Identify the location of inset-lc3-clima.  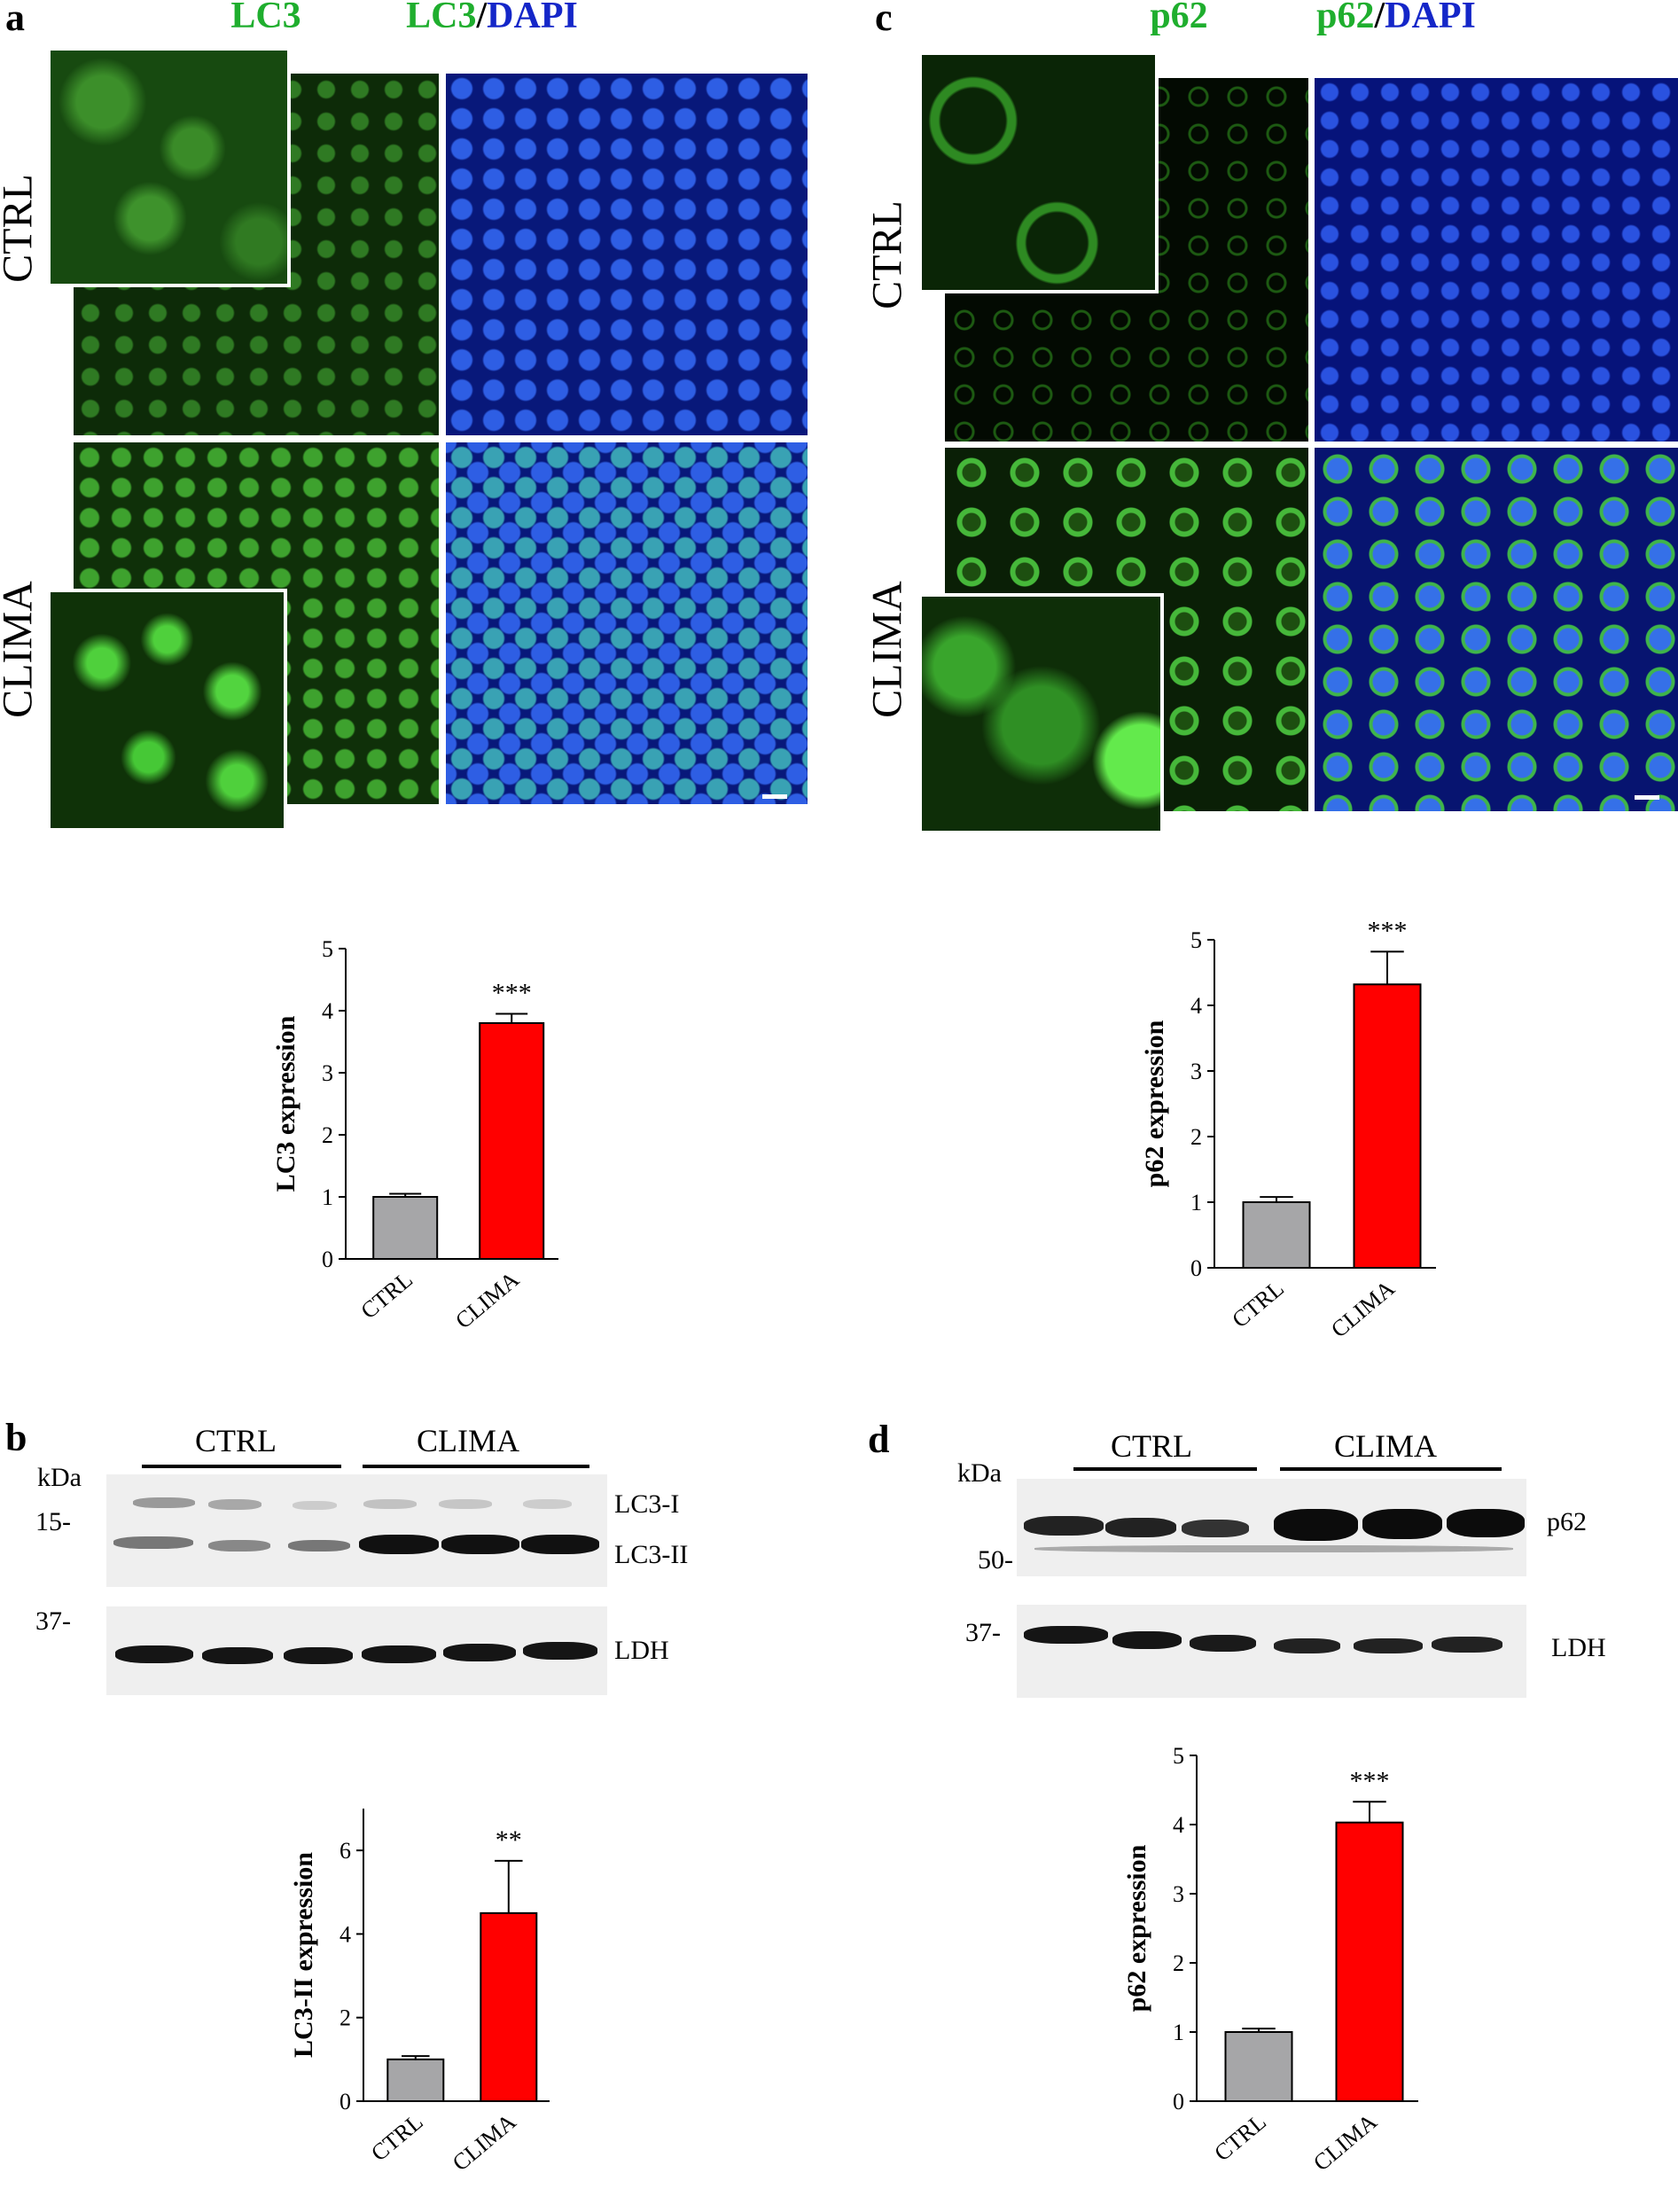
(167, 710).